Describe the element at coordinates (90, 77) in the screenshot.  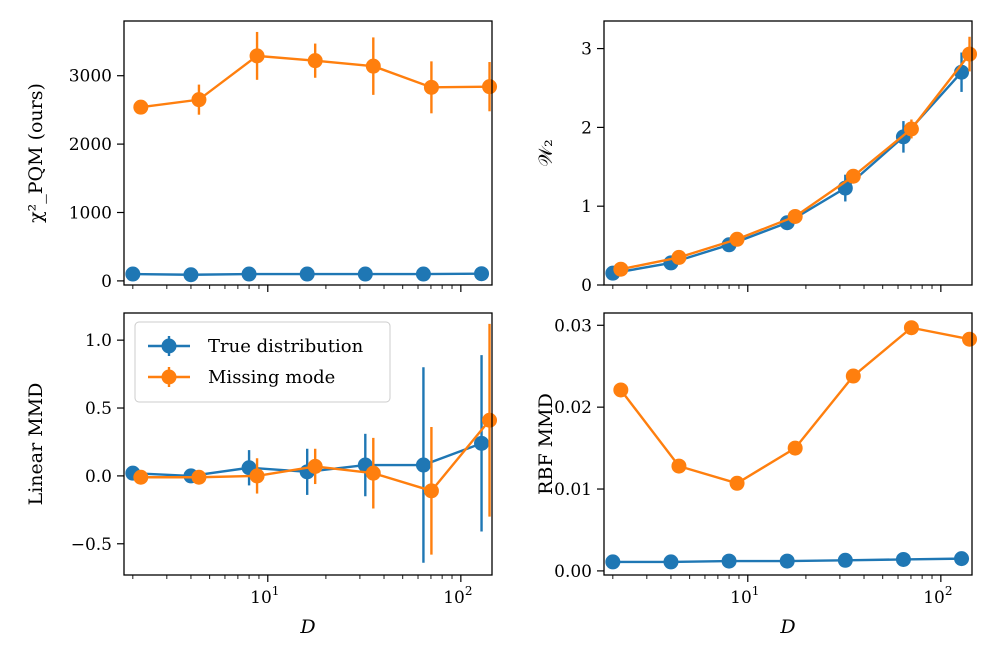
I see `y-tick-label: 3000` at that location.